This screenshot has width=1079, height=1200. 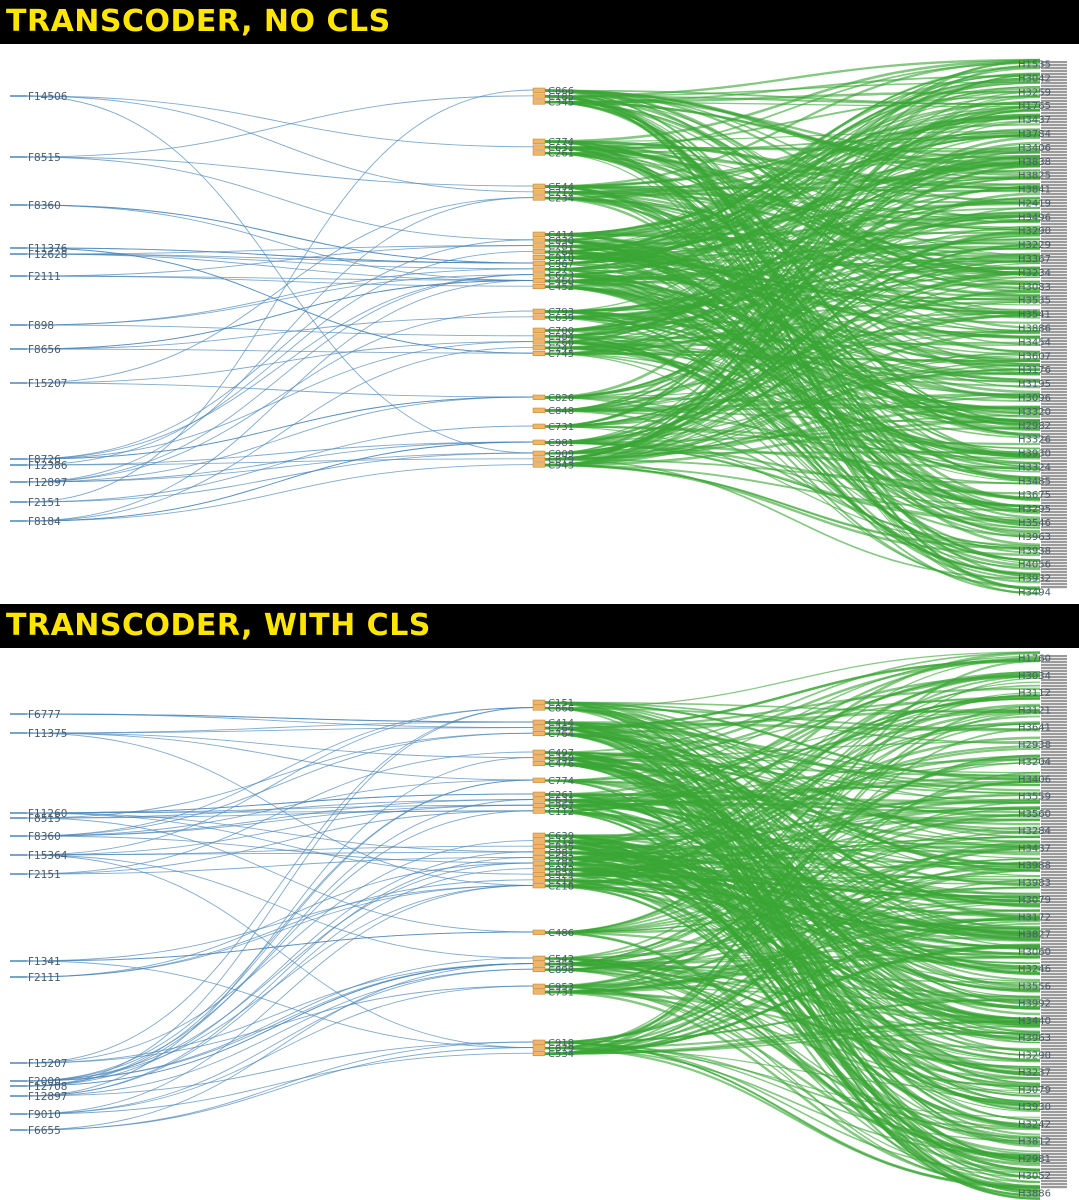 I want to click on h-node-label: H3827, so click(x=1034, y=935).